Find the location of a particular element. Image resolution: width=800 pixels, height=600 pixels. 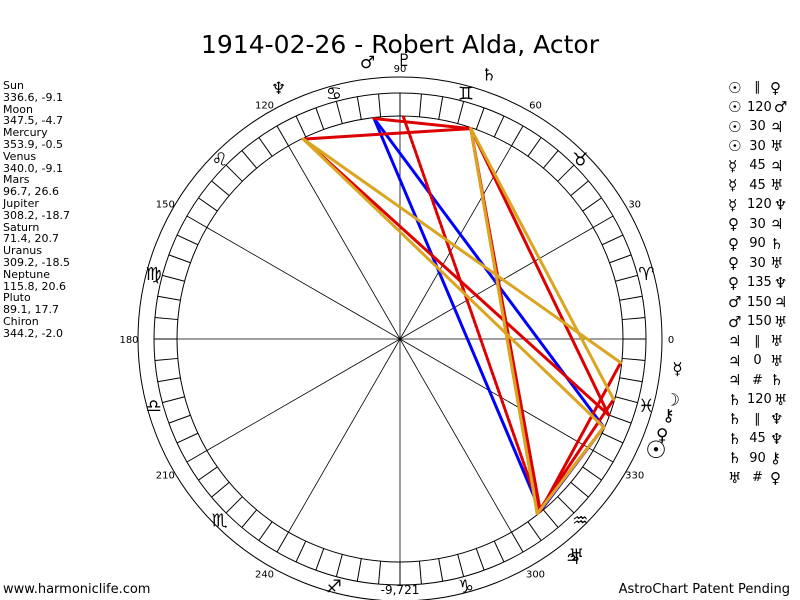

aspect-row: ☿ 45 ♅ is located at coordinates (760, 186).